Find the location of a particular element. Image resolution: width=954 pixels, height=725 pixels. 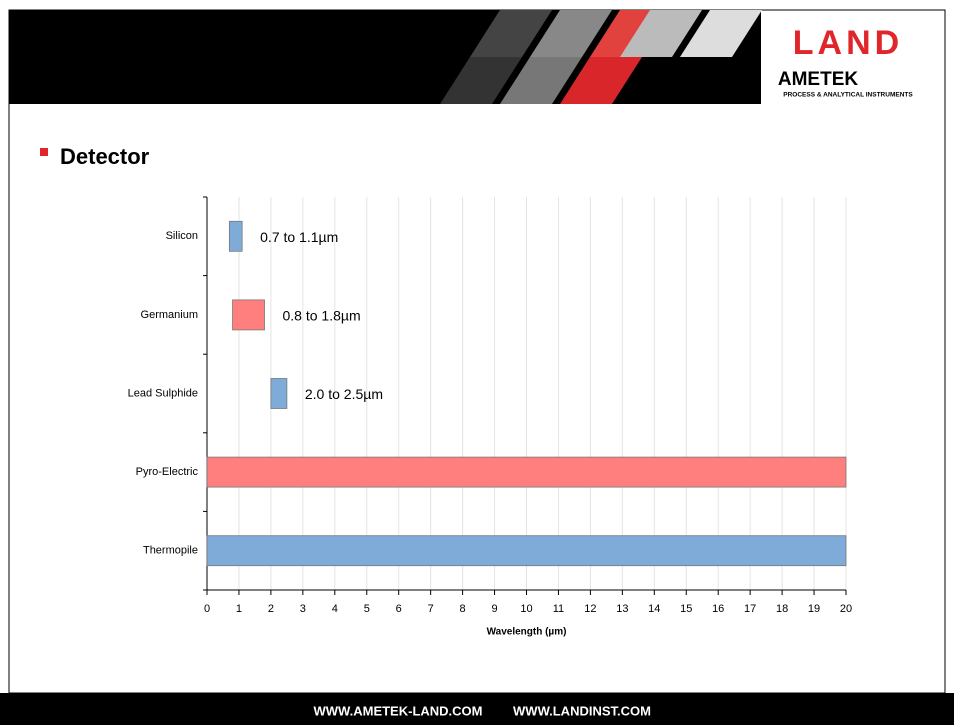

x-tick-label: 4 is located at coordinates (335, 609).